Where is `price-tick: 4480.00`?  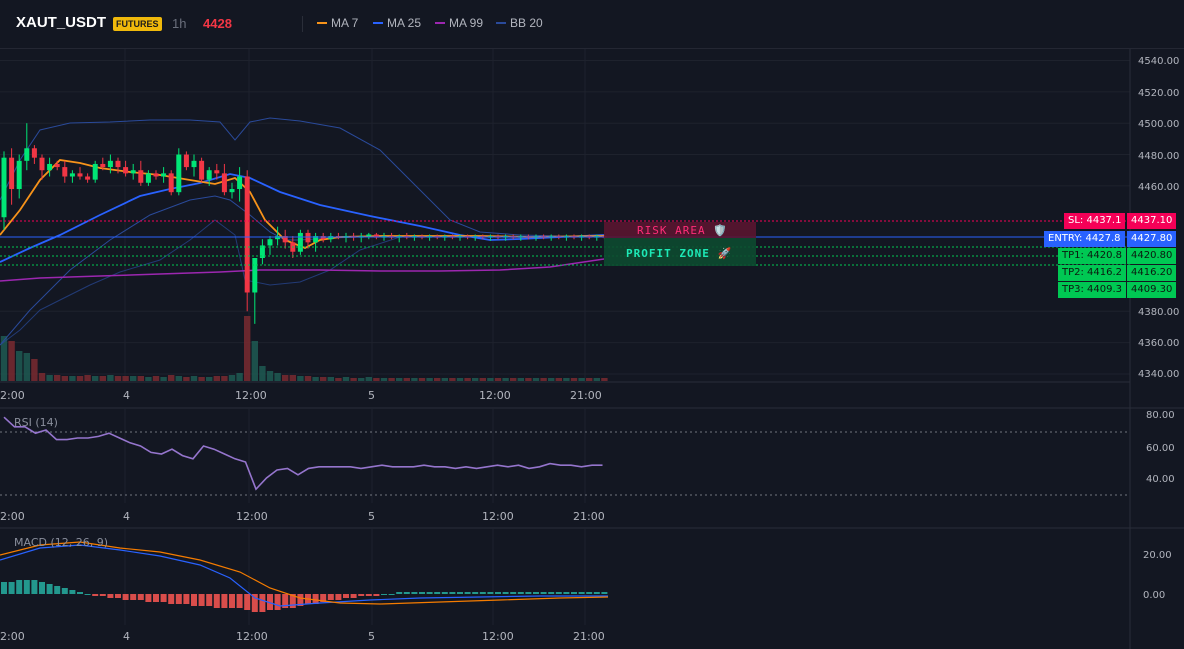 price-tick: 4480.00 is located at coordinates (1158, 156).